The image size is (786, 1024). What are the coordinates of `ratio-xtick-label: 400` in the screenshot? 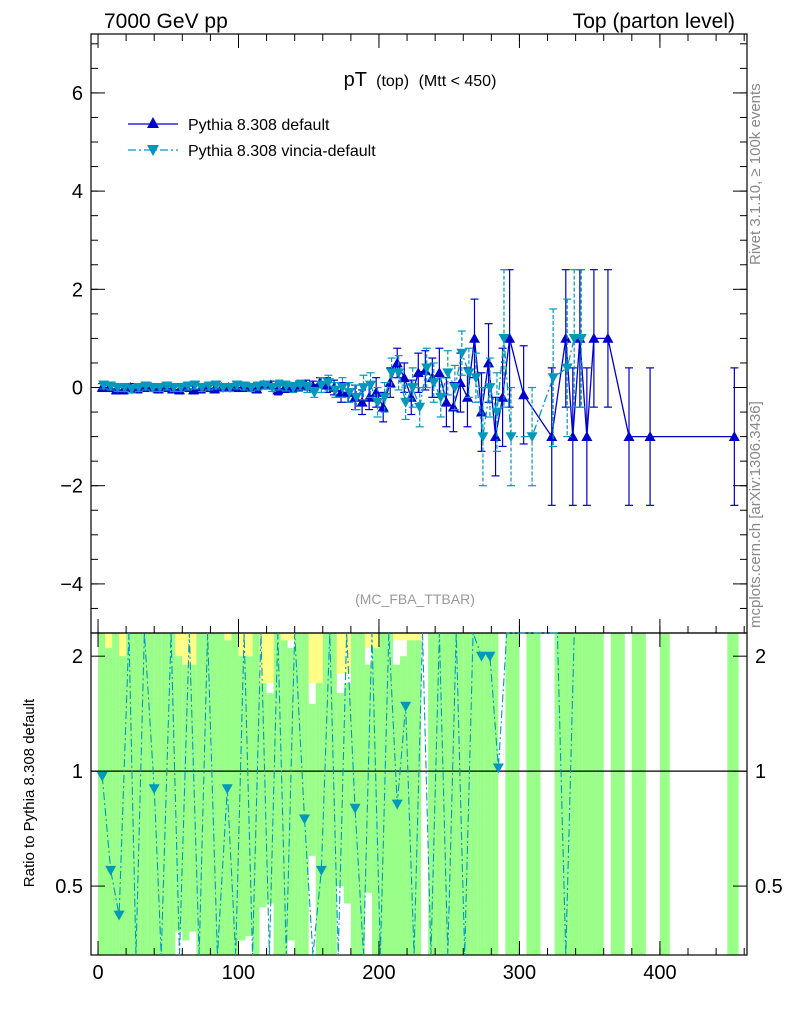 It's located at (659, 973).